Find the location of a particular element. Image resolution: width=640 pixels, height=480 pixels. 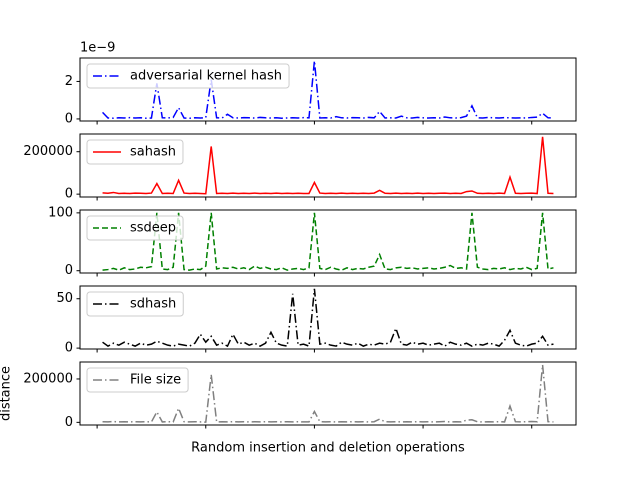

legend-label: sdhash is located at coordinates (153, 304).